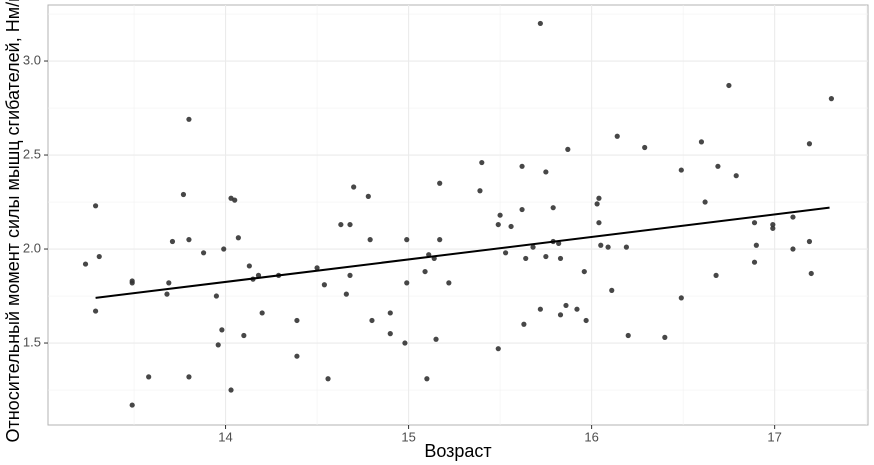  I want to click on x-axis-title: Возраст, so click(457, 451).